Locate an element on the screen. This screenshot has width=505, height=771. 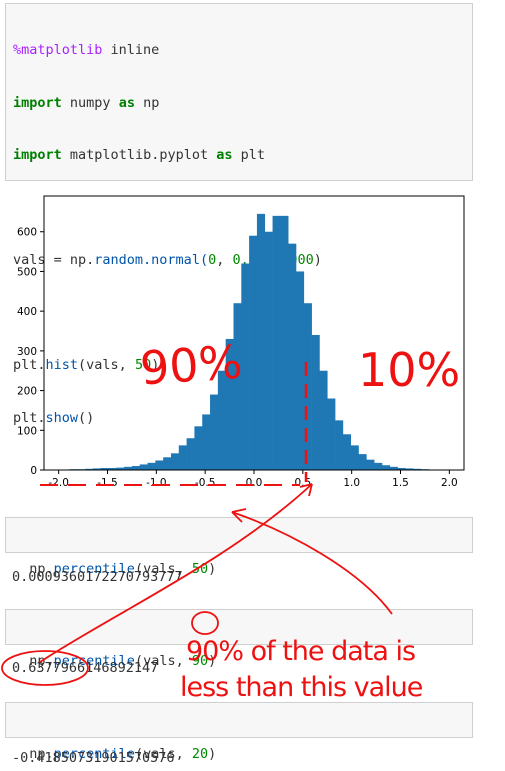
x-tick-label: 0.5 is located at coordinates (302, 483).